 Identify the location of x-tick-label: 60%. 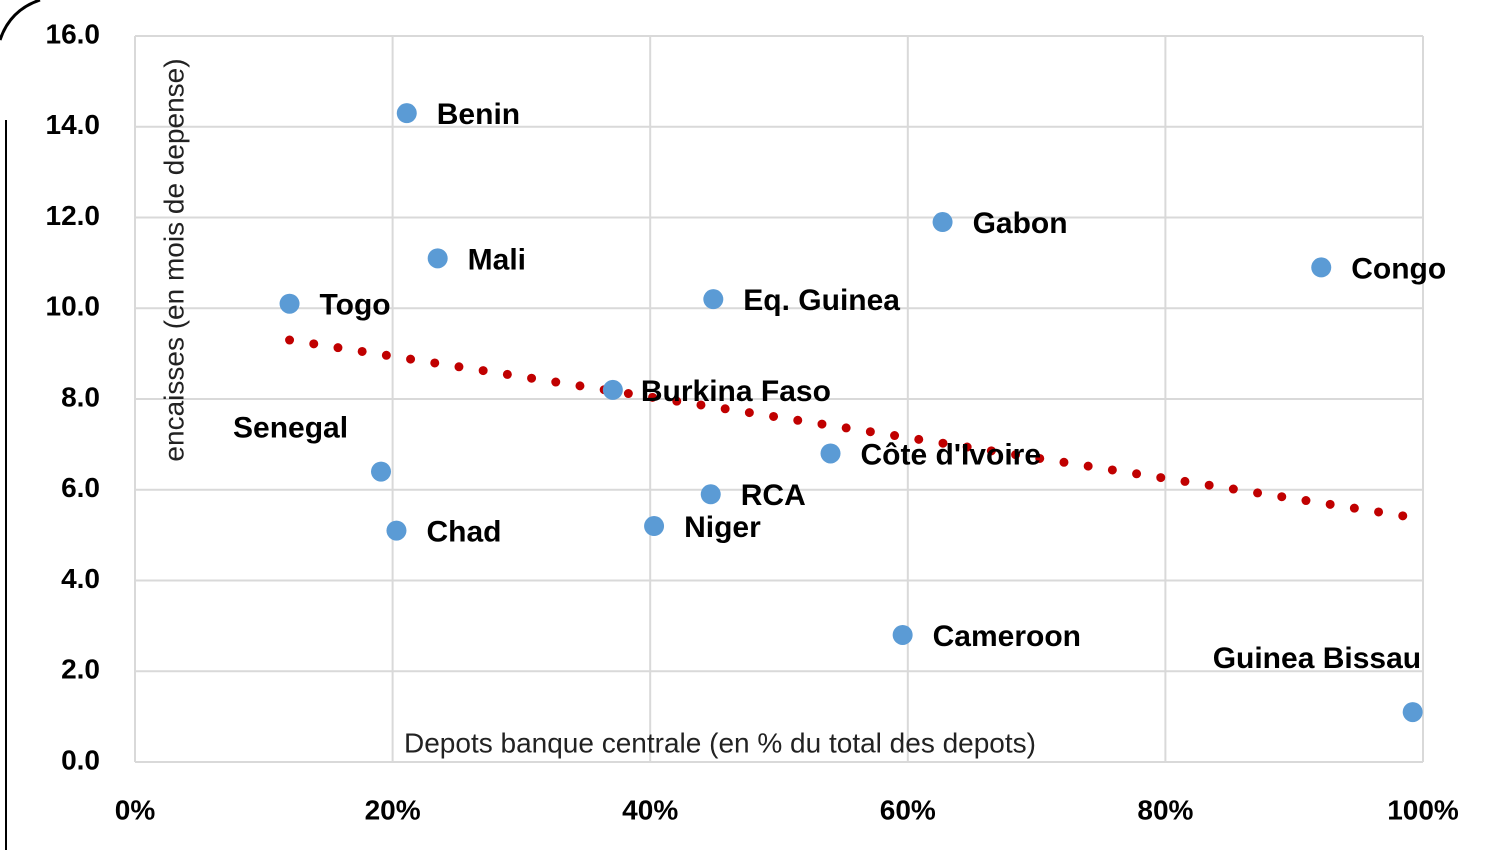
(908, 809).